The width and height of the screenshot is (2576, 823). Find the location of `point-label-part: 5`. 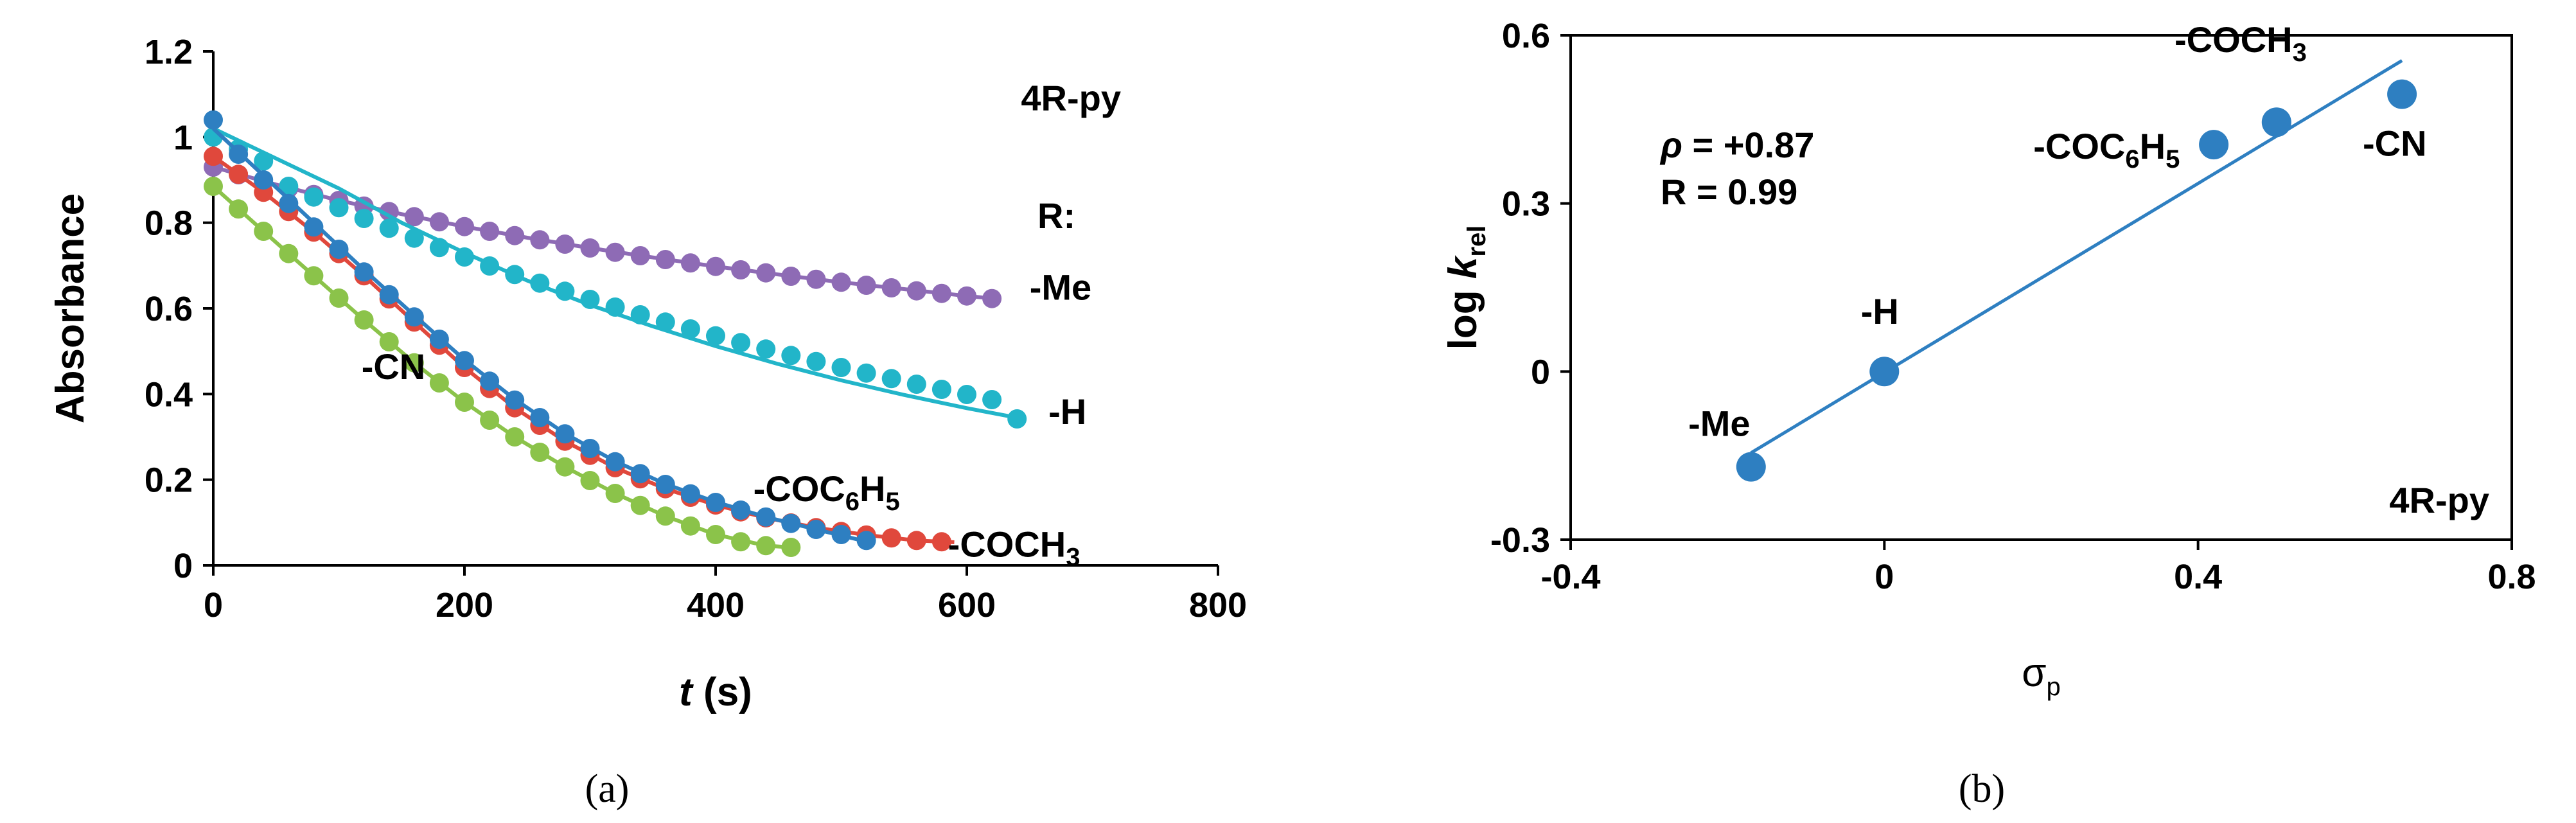

point-label-part: 5 is located at coordinates (2173, 159).